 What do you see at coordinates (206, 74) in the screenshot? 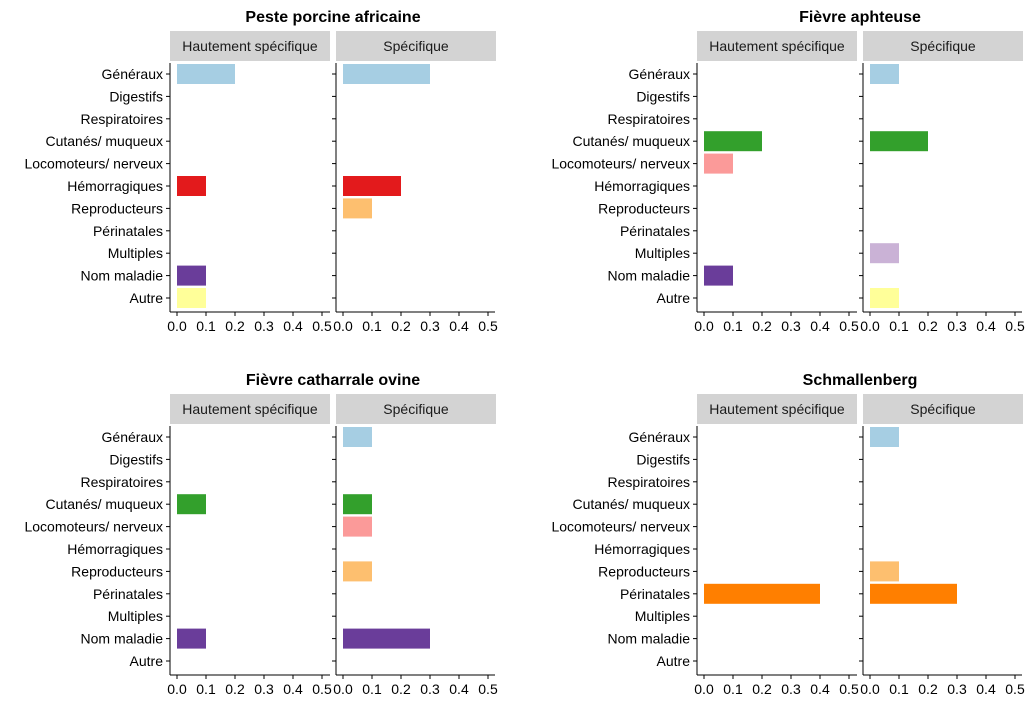
I see `bar-generaux-hautement-specifique` at bounding box center [206, 74].